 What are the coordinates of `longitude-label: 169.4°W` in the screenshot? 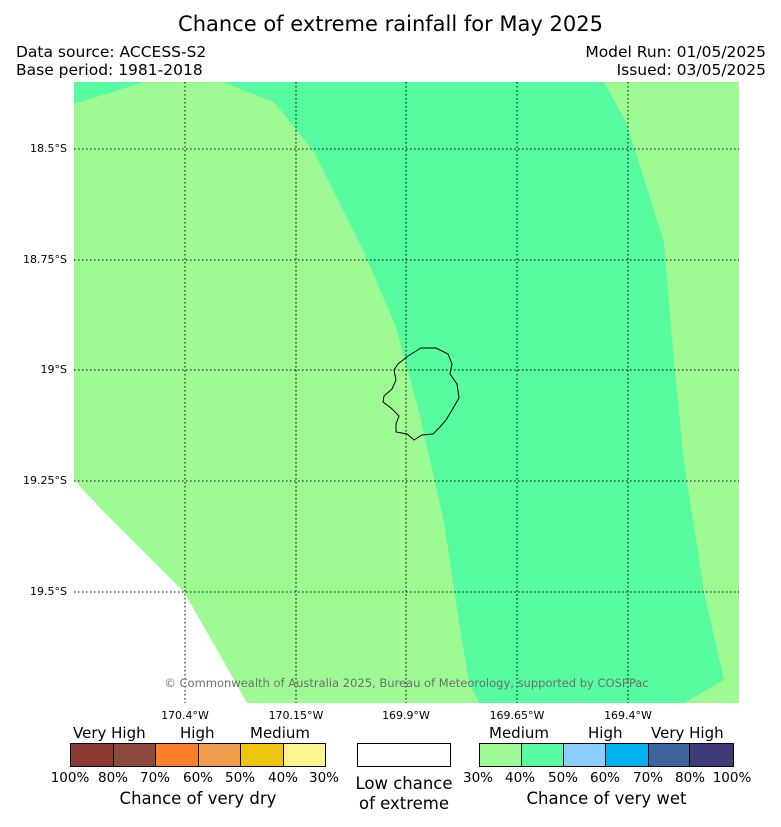 It's located at (628, 715).